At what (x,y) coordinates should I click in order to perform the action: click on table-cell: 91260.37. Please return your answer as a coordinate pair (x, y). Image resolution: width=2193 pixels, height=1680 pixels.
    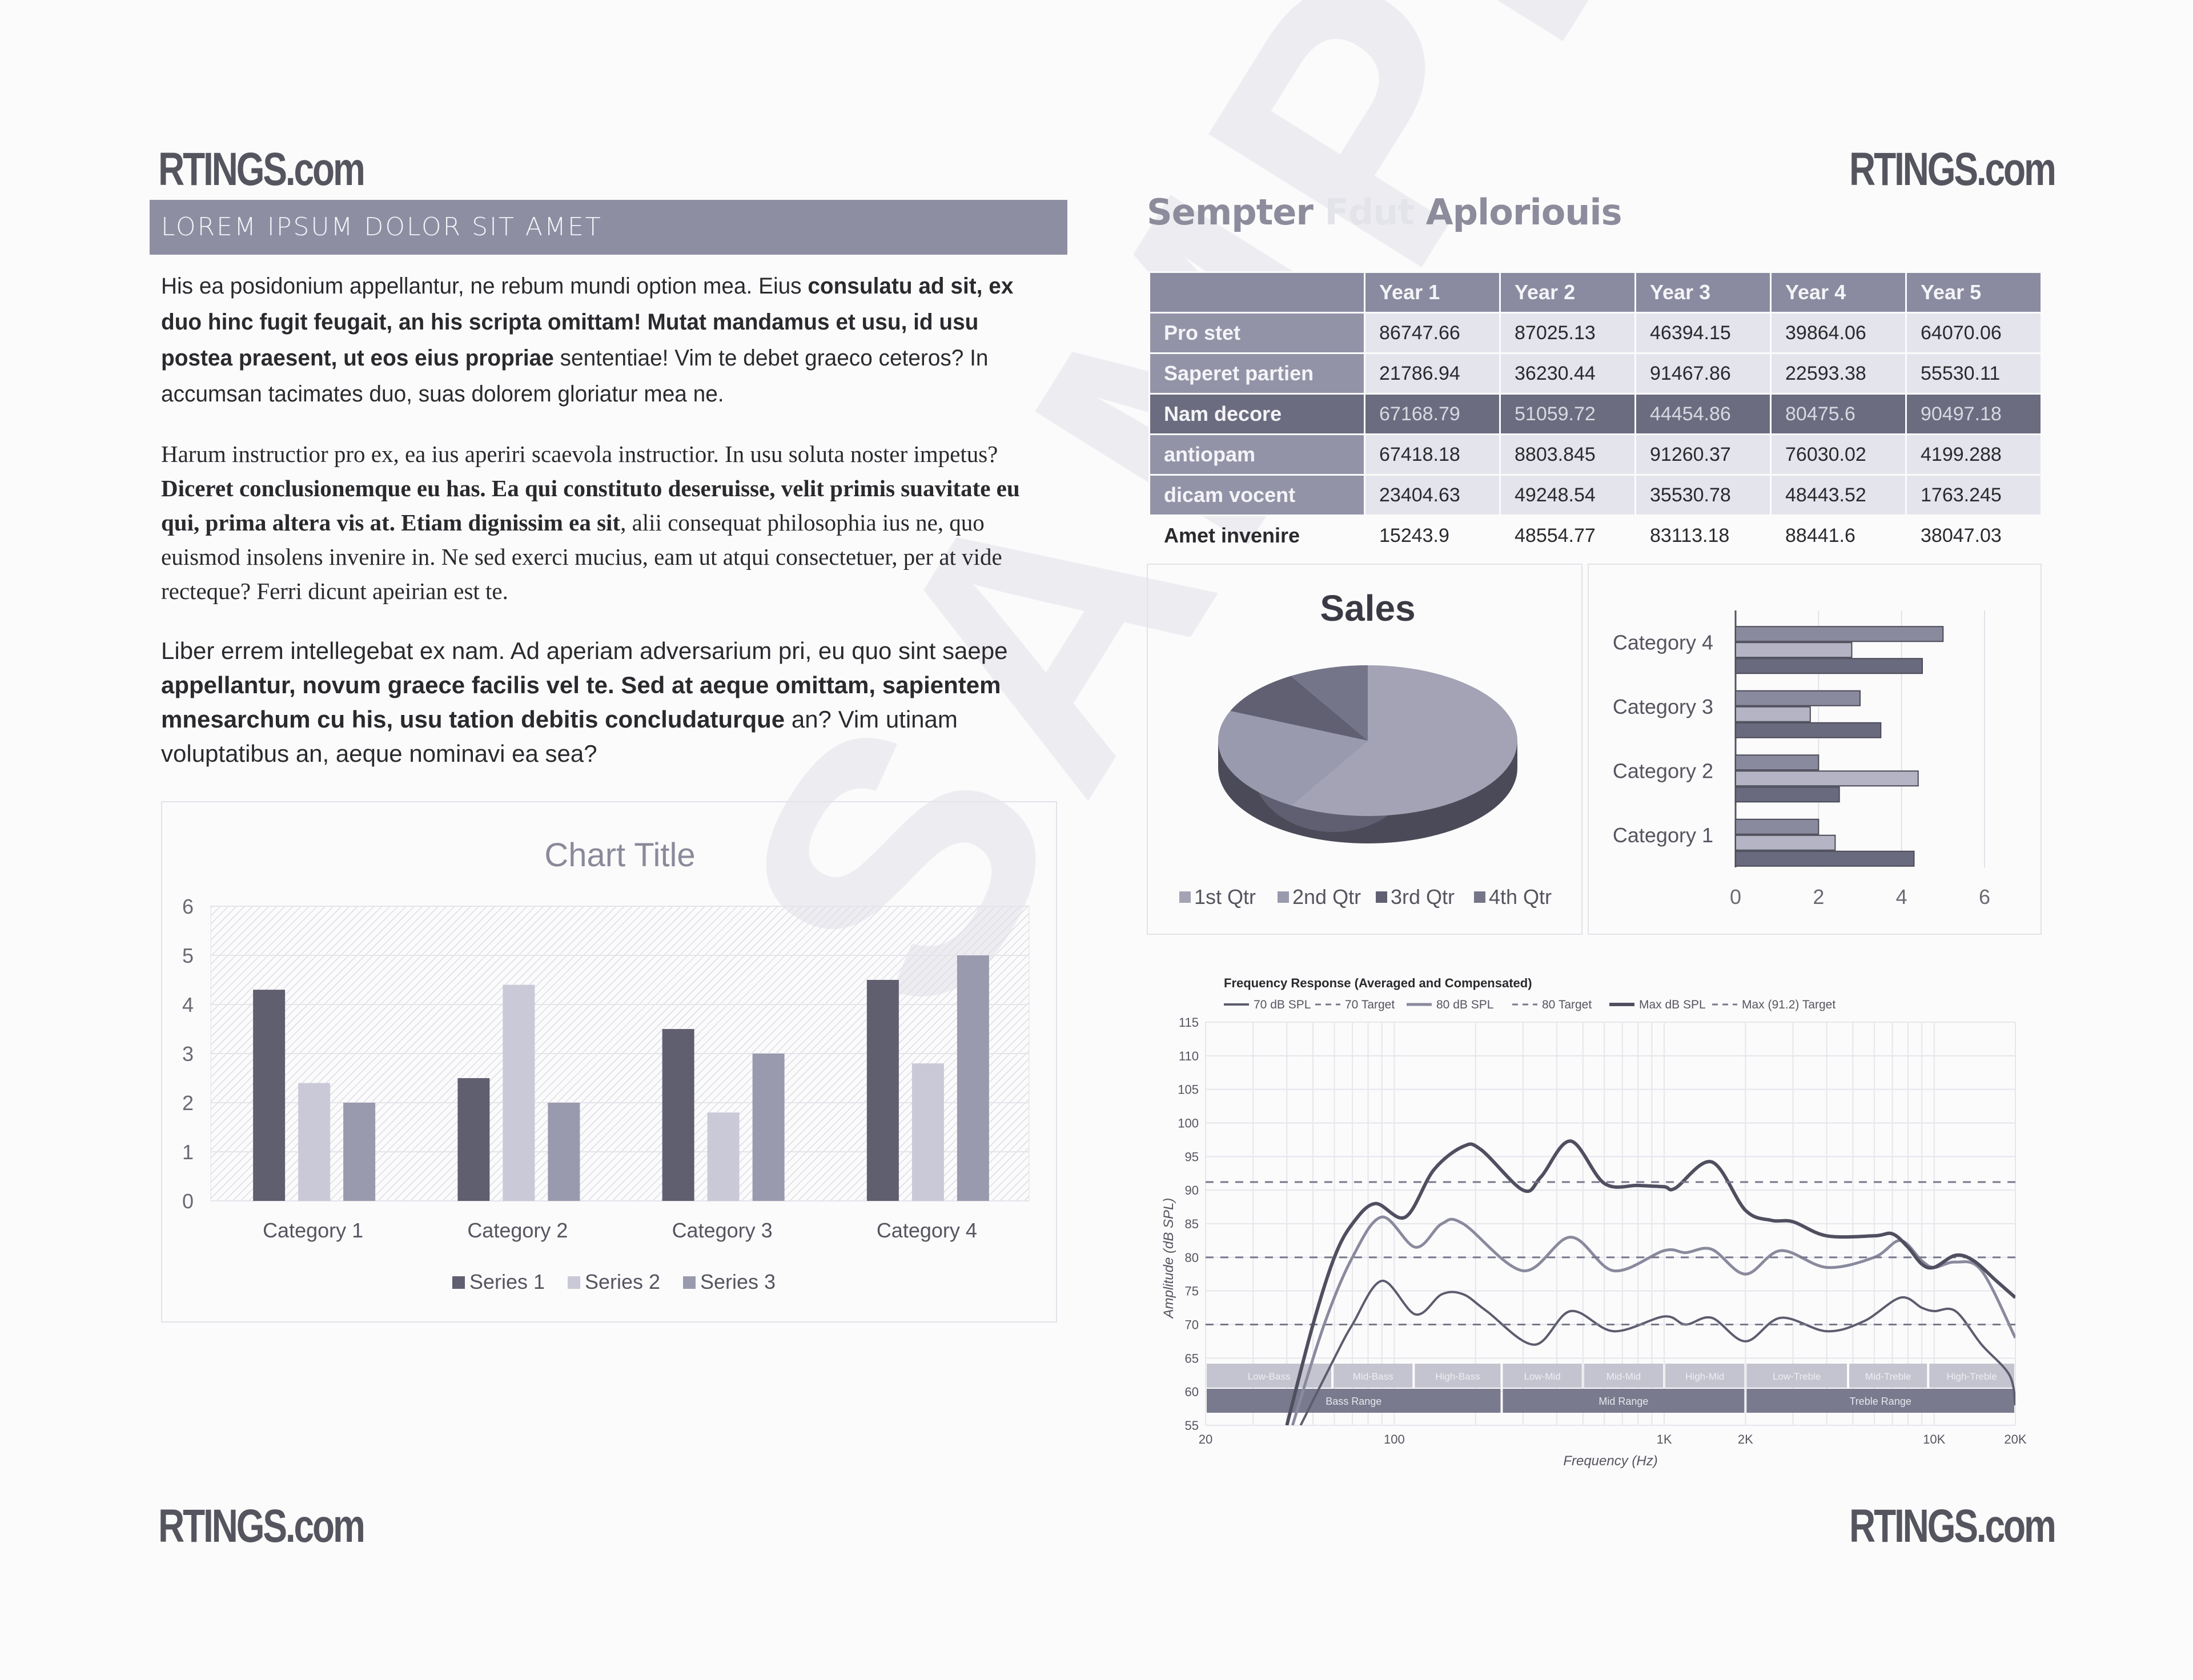
    Looking at the image, I should click on (1703, 454).